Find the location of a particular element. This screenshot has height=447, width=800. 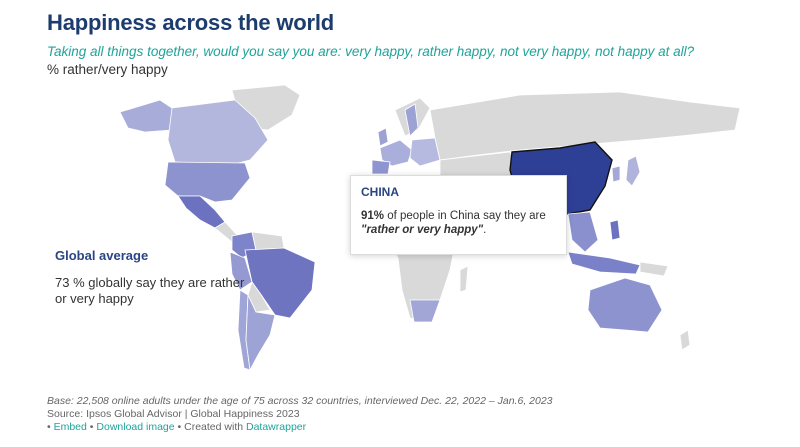

new-zealand is located at coordinates (685, 340).